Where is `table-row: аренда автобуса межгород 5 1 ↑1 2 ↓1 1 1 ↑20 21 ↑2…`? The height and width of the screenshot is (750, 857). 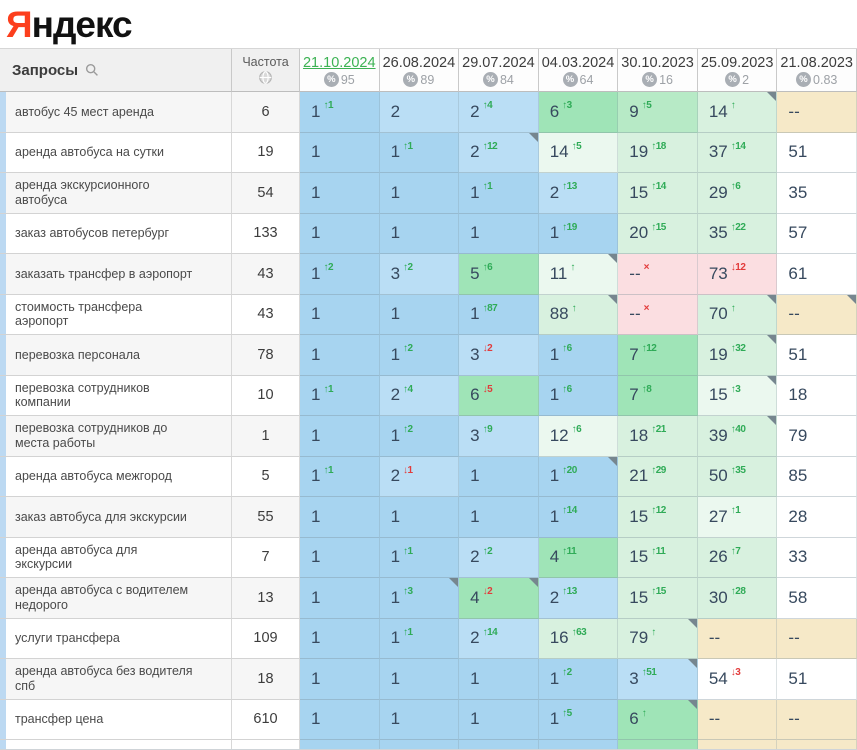
table-row: аренда автобуса межгород 5 1 ↑1 2 ↓1 1 1 ↑20 21 ↑2… is located at coordinates (428, 476).